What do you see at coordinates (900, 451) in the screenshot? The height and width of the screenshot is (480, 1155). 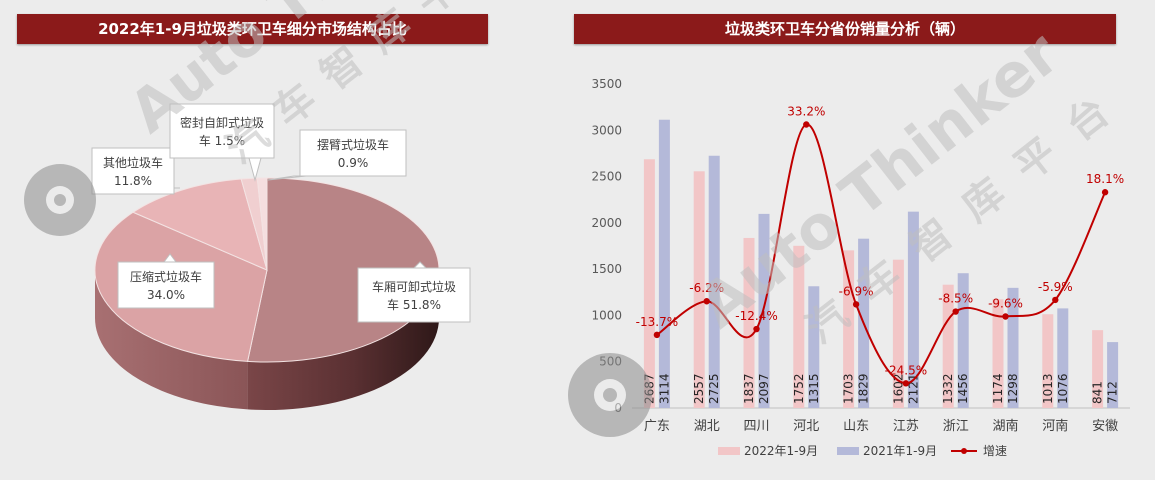 I see `legend-label: 2021年1-9月` at bounding box center [900, 451].